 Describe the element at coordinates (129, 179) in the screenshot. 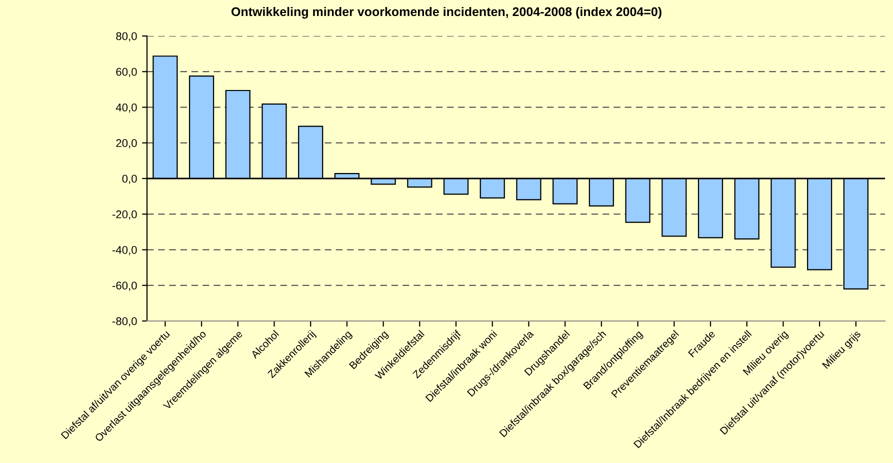

I see `y-tick-label: 0,0` at that location.